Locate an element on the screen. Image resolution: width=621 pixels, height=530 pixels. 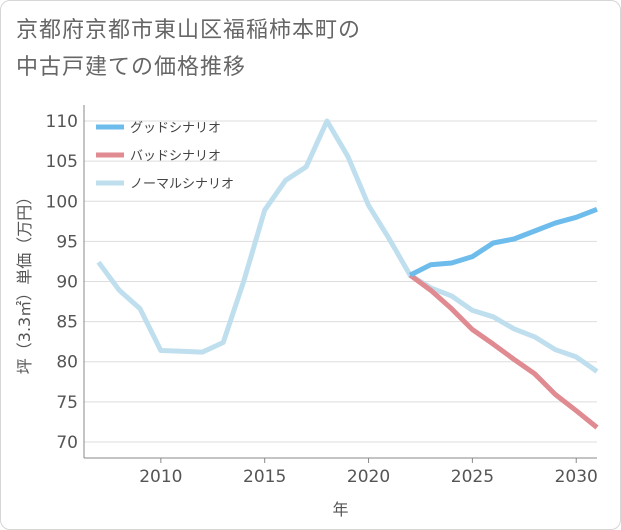
x-tick-label-2010: 2010 is located at coordinates (160, 477).